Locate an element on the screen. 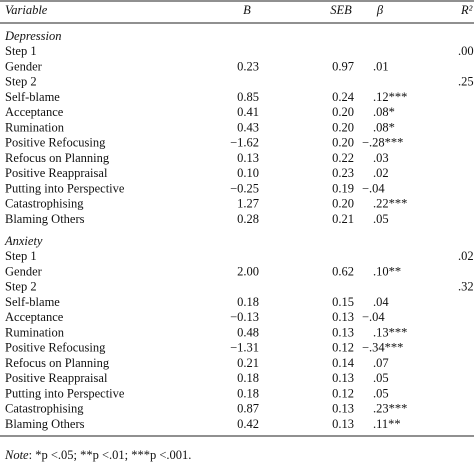 The height and width of the screenshot is (463, 474). cell-beta: .07 is located at coordinates (381, 363).